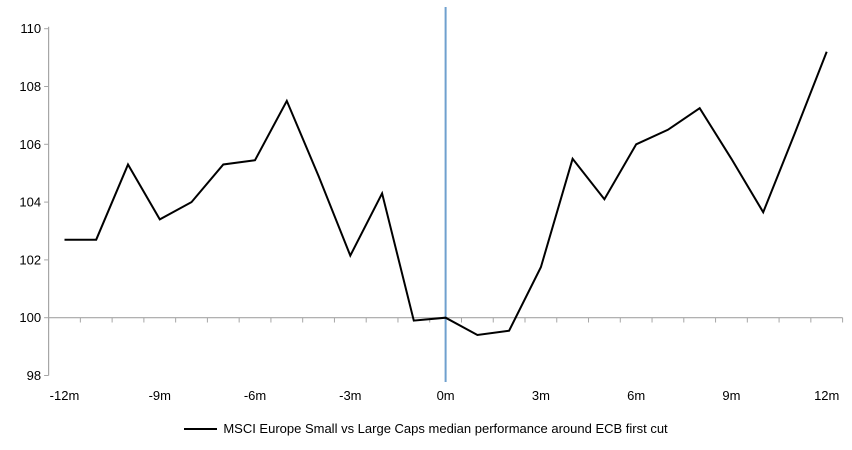 The width and height of the screenshot is (852, 450). I want to click on x-tick-label: 0m, so click(446, 395).